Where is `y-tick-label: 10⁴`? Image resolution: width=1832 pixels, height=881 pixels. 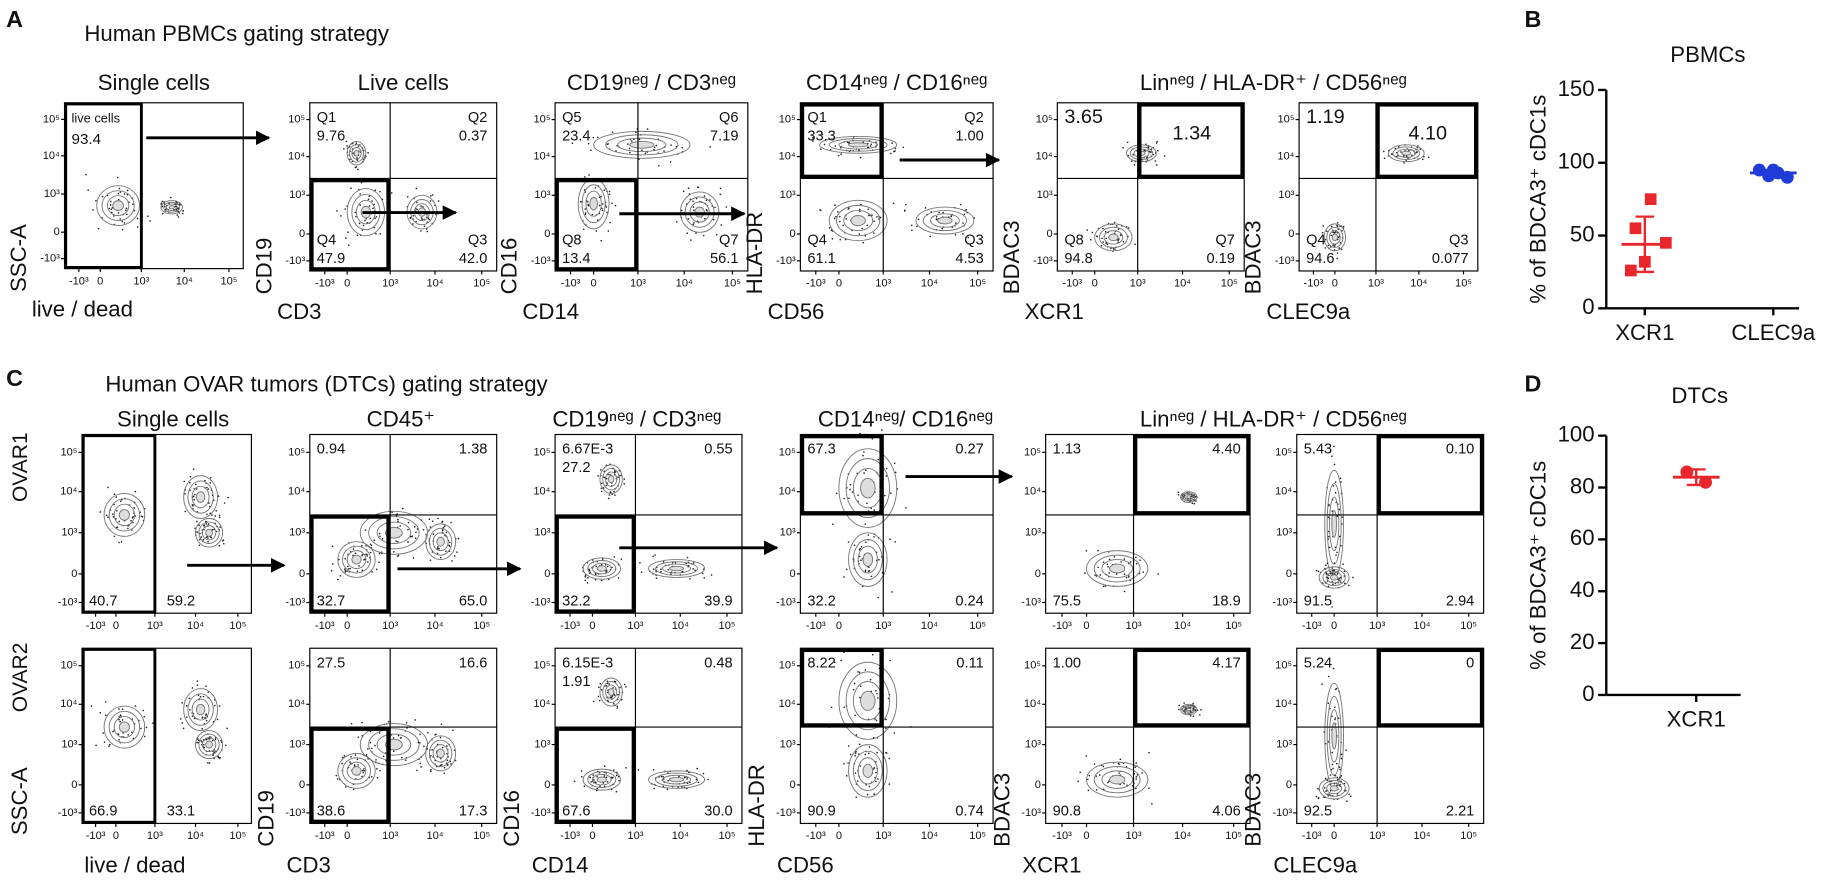 y-tick-label: 10⁴ is located at coordinates (1285, 157).